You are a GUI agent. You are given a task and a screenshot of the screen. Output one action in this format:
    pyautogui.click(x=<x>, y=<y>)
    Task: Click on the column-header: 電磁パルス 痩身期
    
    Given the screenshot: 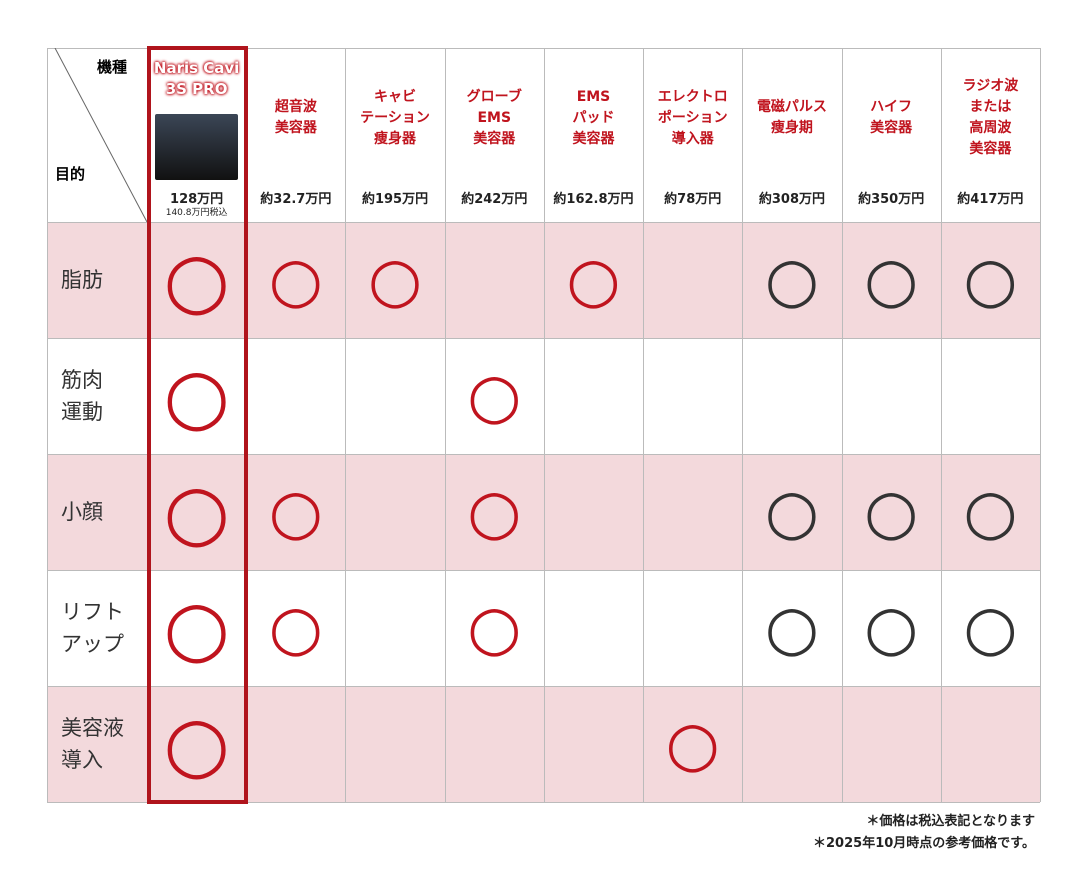 What is the action you would take?
    pyautogui.click(x=791, y=118)
    